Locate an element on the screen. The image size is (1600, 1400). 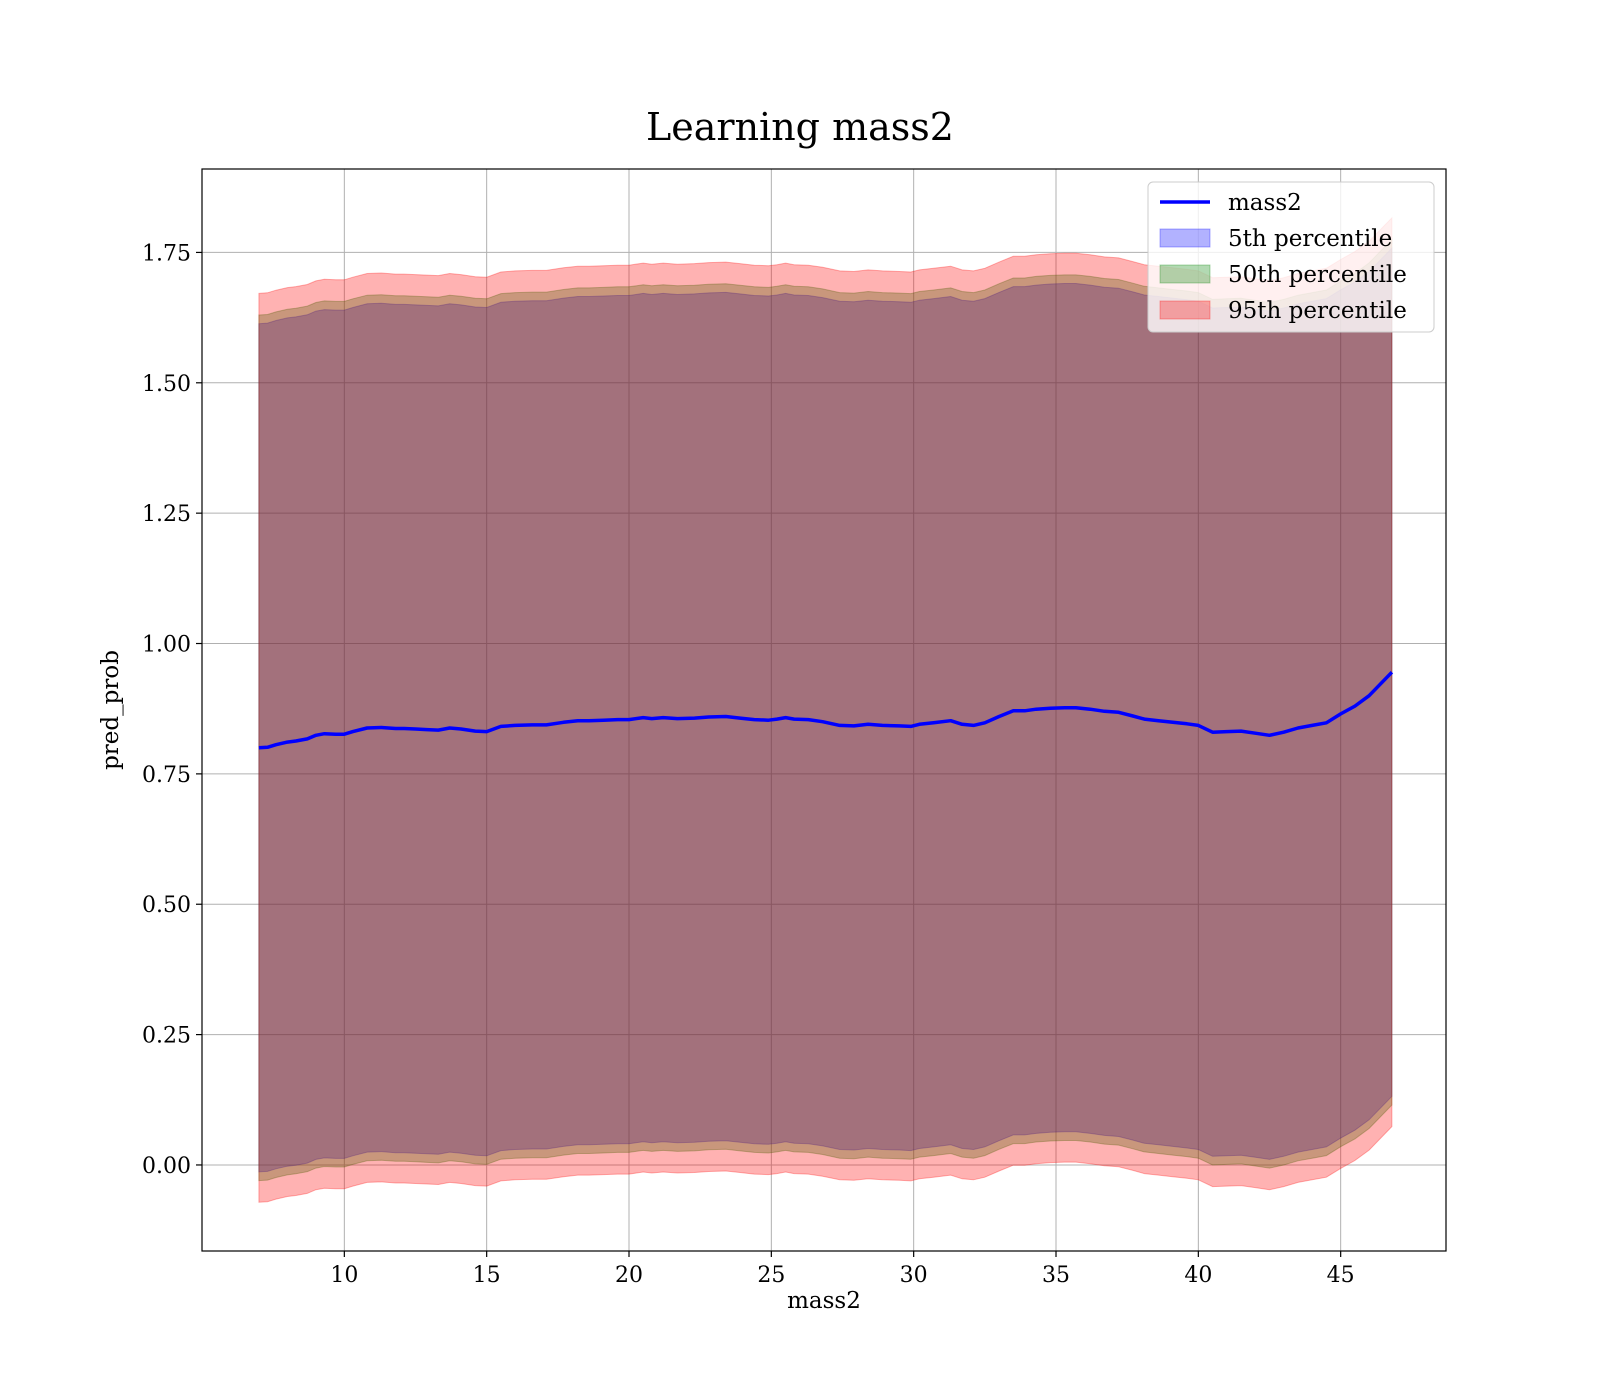
x-tick-label: 15 is located at coordinates (487, 1275).